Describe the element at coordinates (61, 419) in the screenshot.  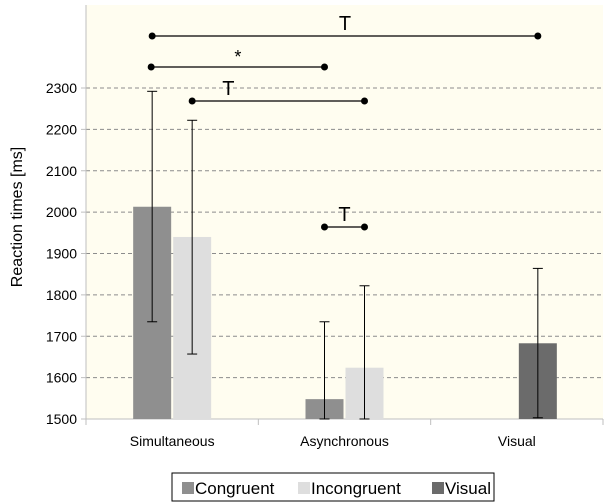
I see `y-tick-label: 1500` at that location.